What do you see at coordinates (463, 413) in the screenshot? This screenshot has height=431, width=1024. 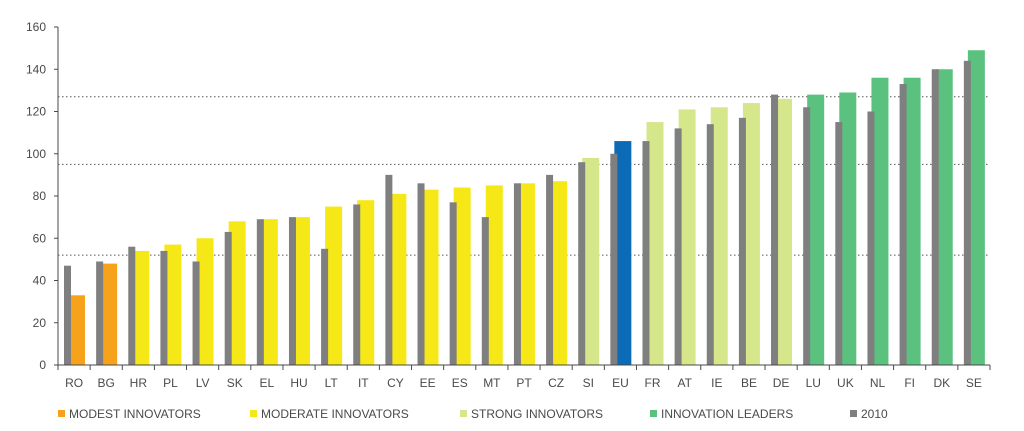 I see `legend-swatch-strong` at bounding box center [463, 413].